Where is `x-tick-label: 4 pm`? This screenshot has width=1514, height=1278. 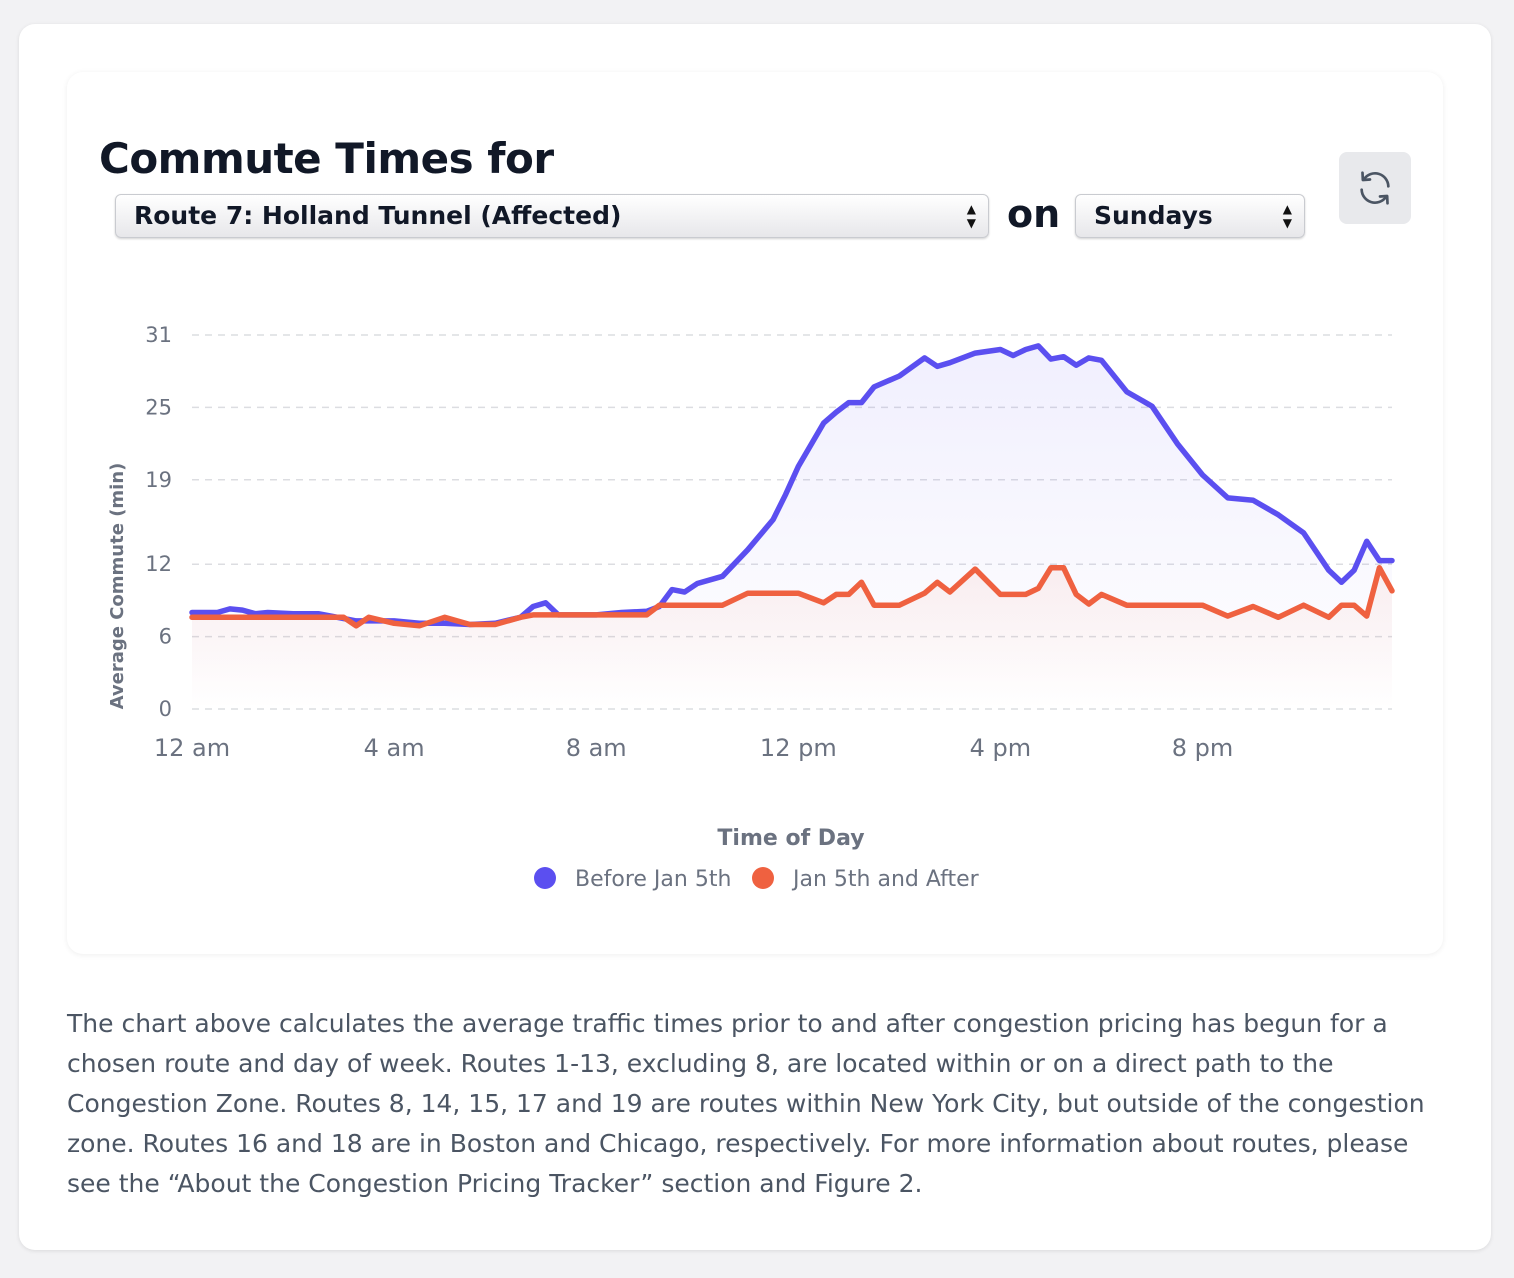
x-tick-label: 4 pm is located at coordinates (1001, 748).